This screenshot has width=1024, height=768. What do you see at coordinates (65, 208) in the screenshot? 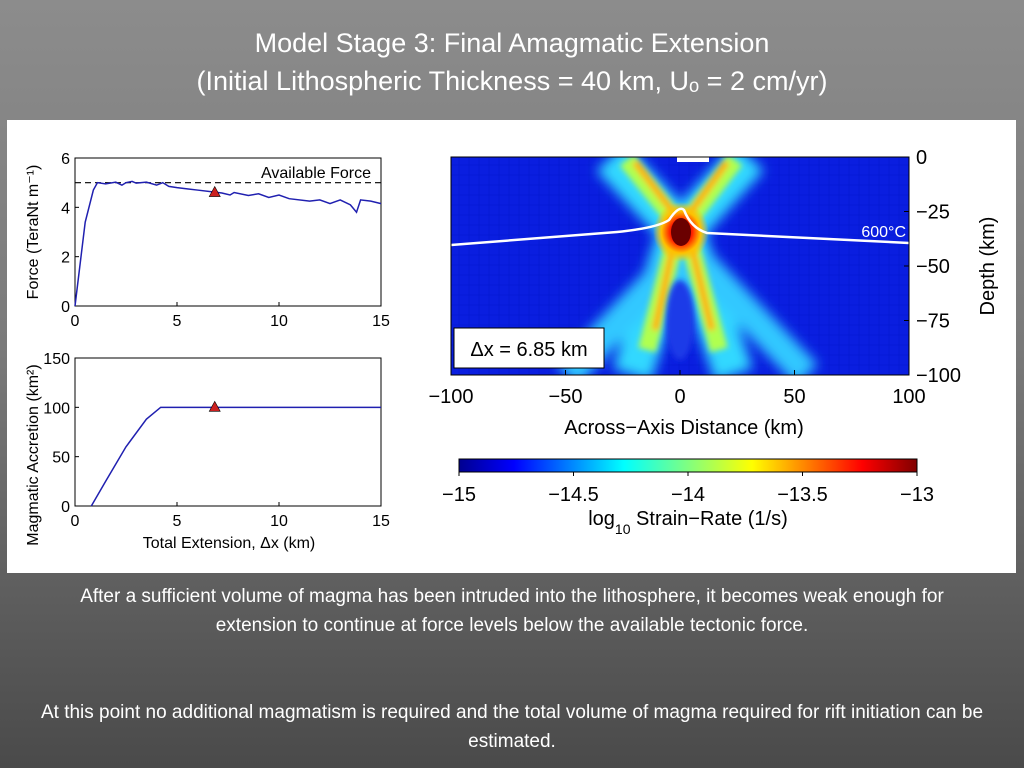
I see `y-tick-label: 4` at bounding box center [65, 208].